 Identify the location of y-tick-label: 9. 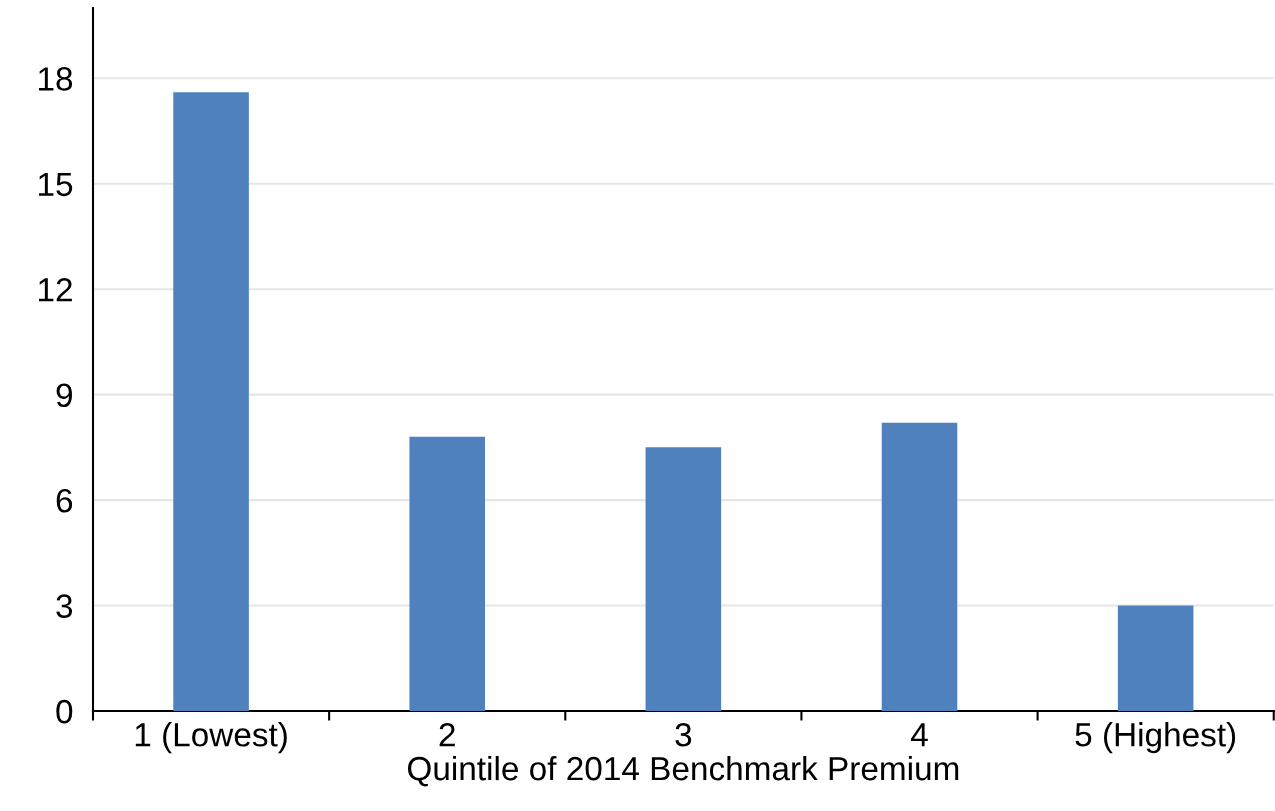
(64, 395).